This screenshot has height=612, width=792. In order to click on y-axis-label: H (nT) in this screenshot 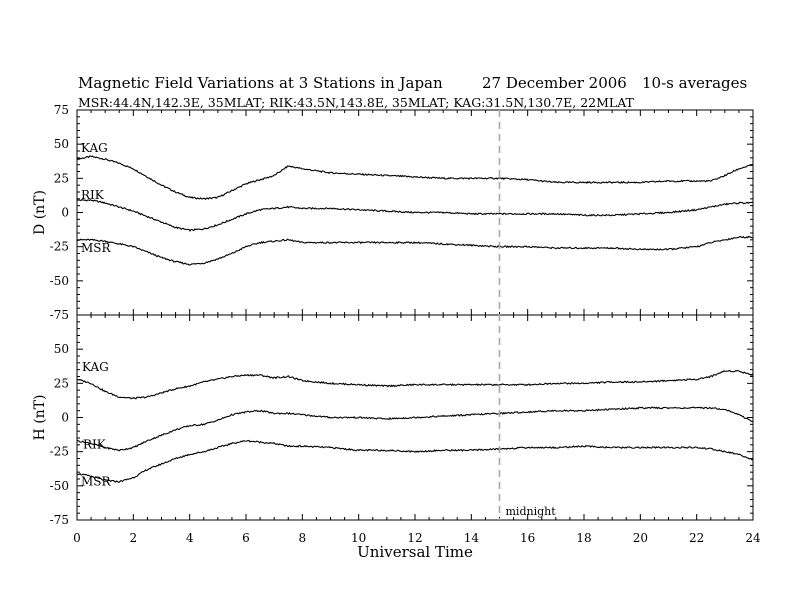, I will do `click(40, 418)`.